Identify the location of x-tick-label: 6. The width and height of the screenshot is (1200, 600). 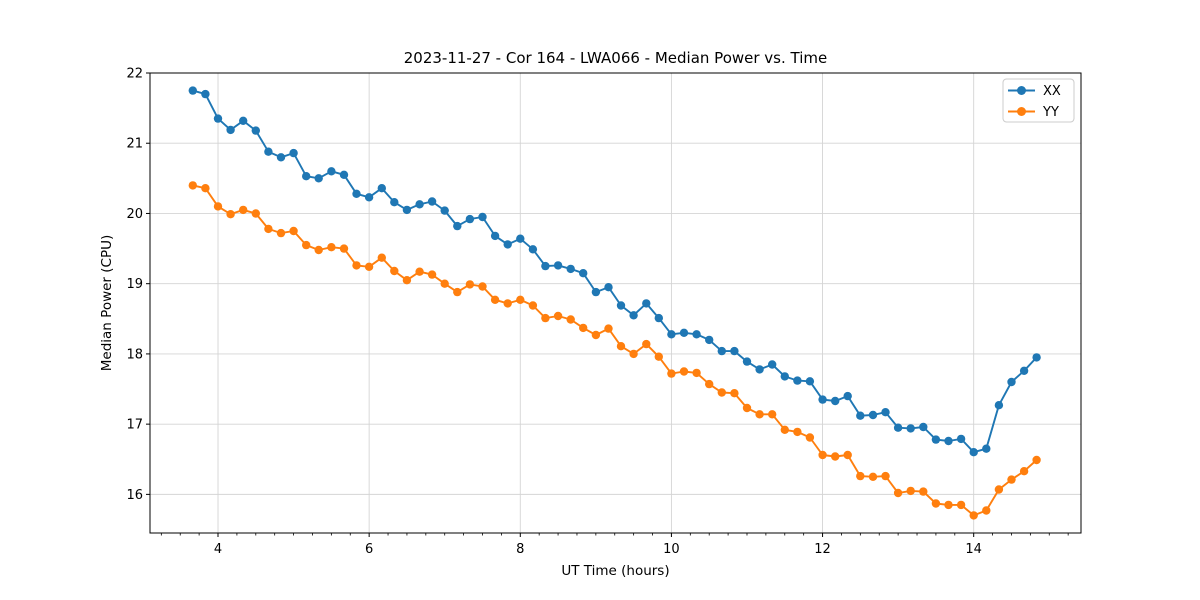
(369, 549).